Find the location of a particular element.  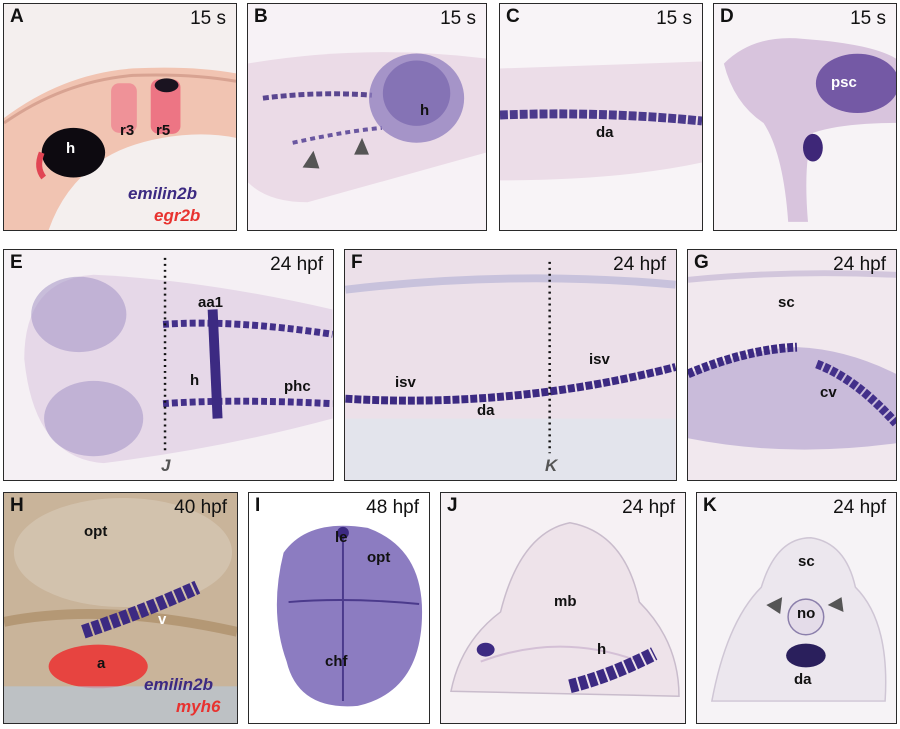

panel-g: G 24 hpf sc cv is located at coordinates (792, 365).